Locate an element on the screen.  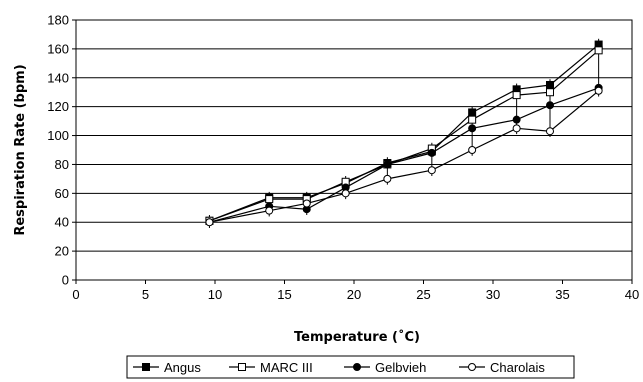
legend-label-angus: Angus is located at coordinates (182, 367).